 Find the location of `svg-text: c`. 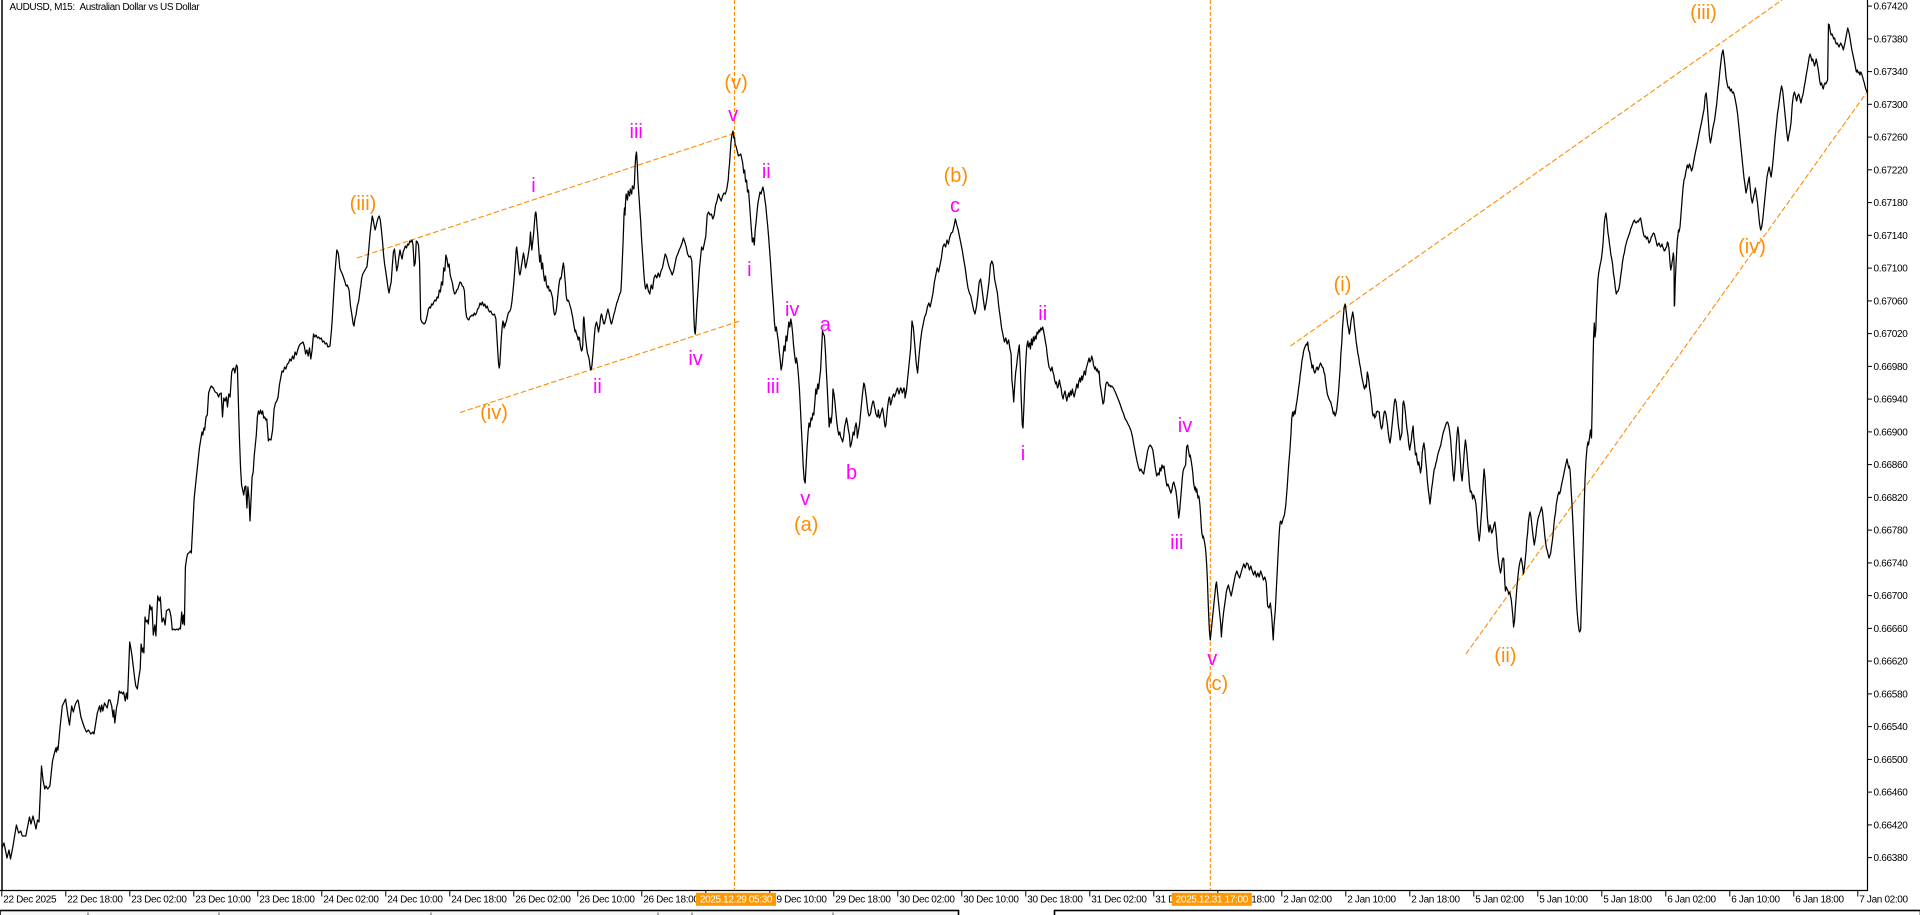

svg-text: c is located at coordinates (955, 206).